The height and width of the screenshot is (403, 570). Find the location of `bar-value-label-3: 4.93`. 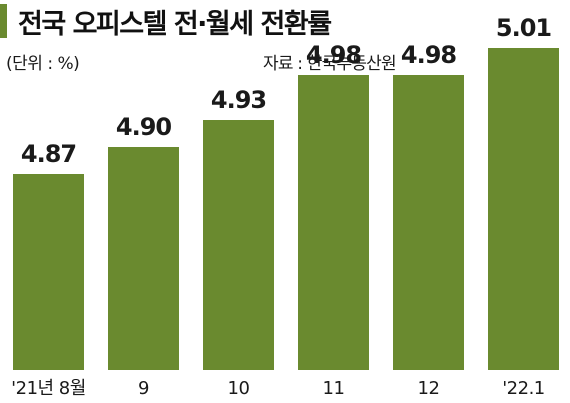

bar-value-label-3: 4.93 is located at coordinates (238, 100).